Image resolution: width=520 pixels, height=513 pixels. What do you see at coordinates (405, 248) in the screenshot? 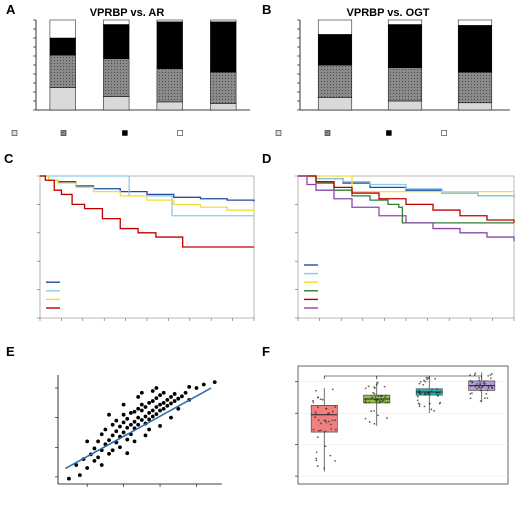
I see `chart-d` at bounding box center [405, 248].